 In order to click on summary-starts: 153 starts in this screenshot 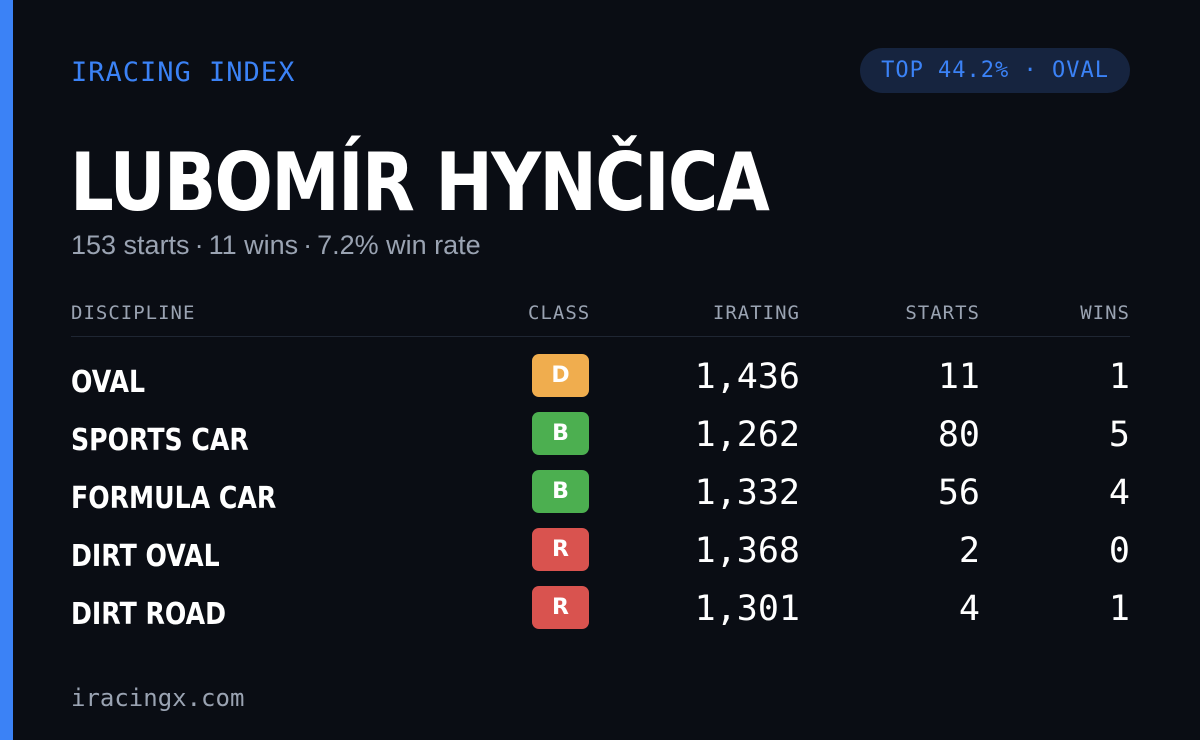, I will do `click(130, 245)`.